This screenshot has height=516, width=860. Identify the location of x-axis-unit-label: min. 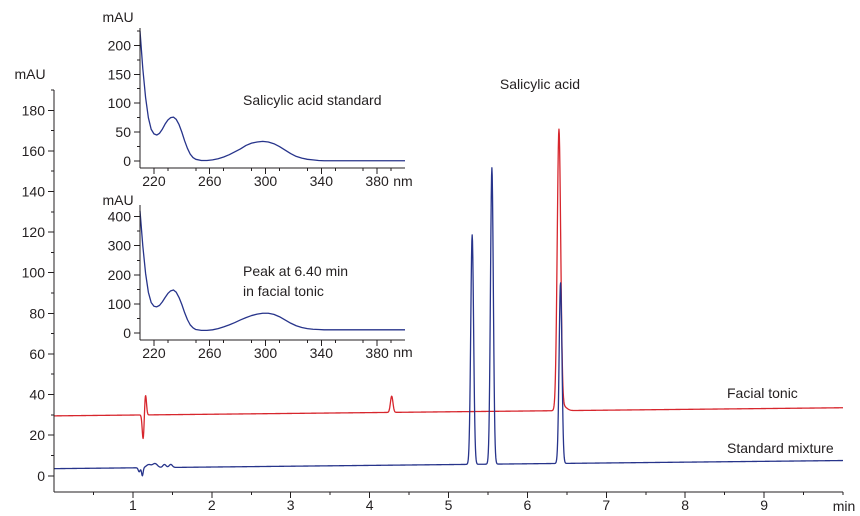
(844, 506).